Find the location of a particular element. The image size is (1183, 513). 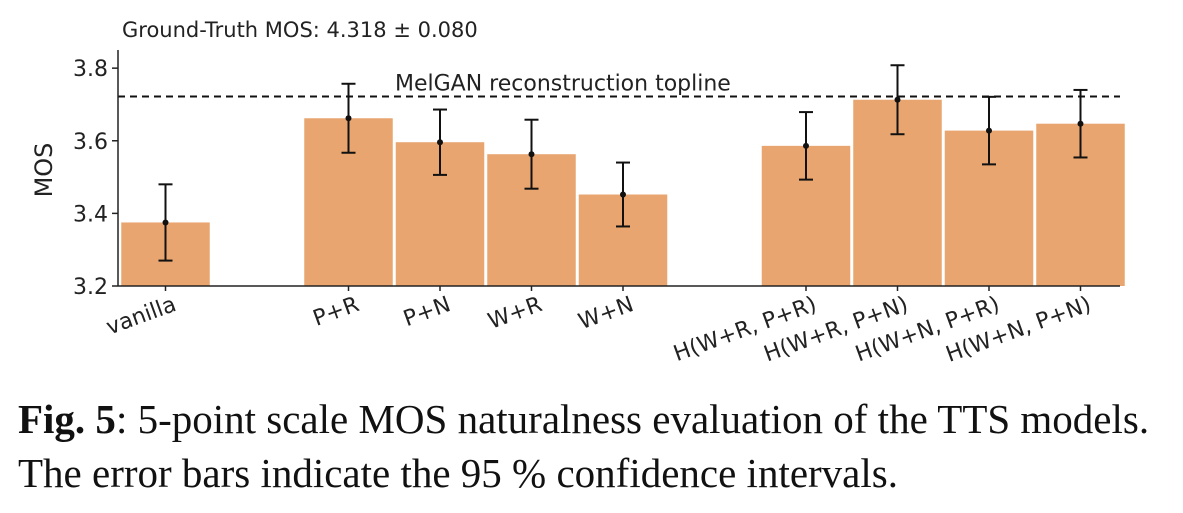

y-ticks: 3.2 3.4 3.6 3.8 is located at coordinates (95, 178).